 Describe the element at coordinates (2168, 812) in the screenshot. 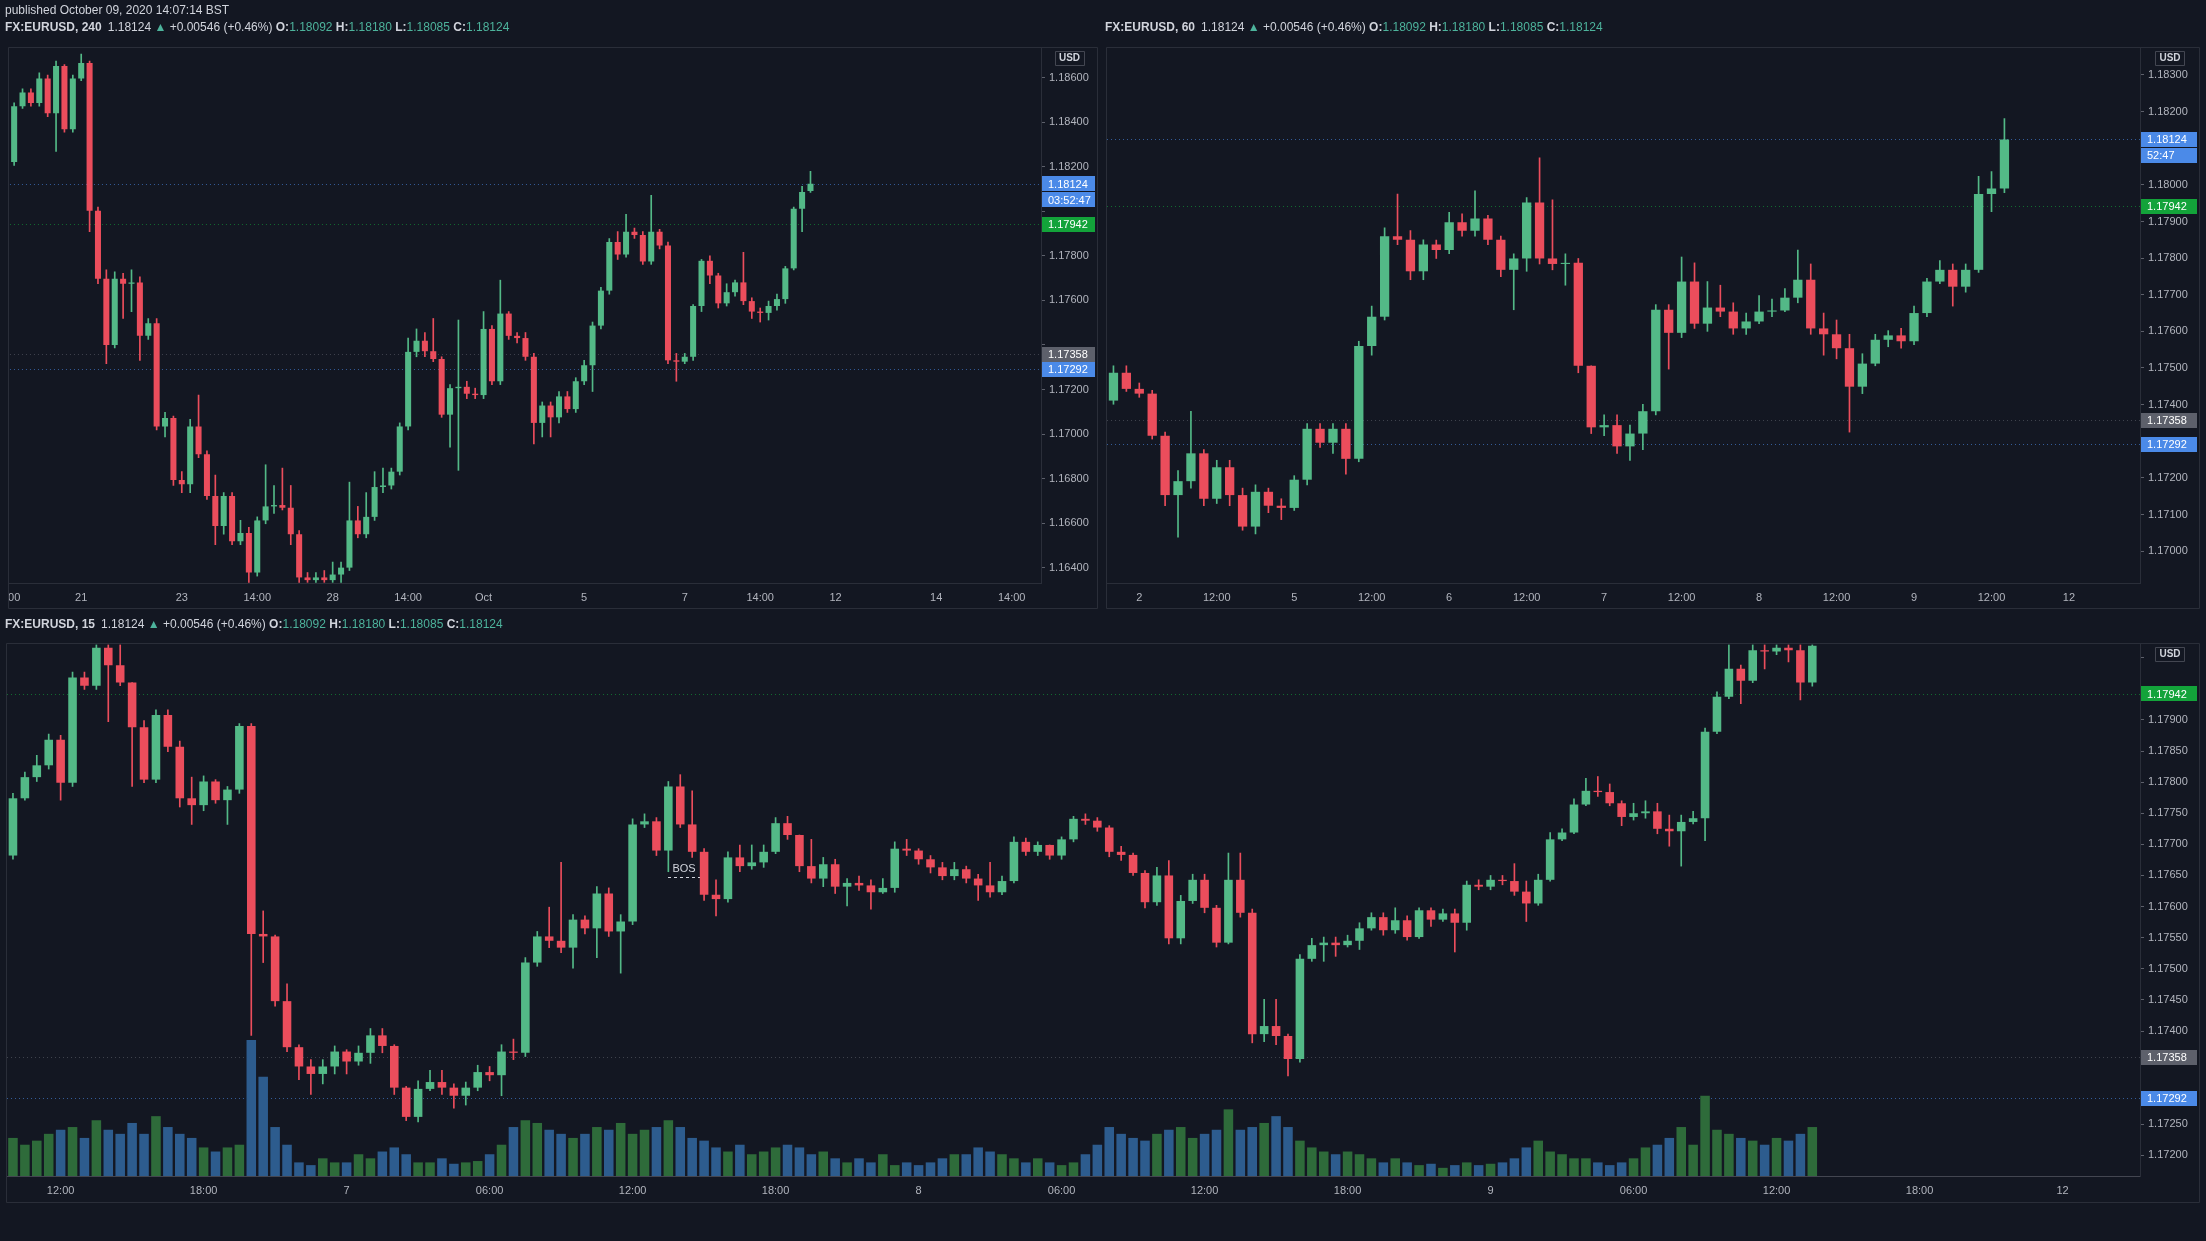

I see `y-tick-label: 1.17750` at that location.